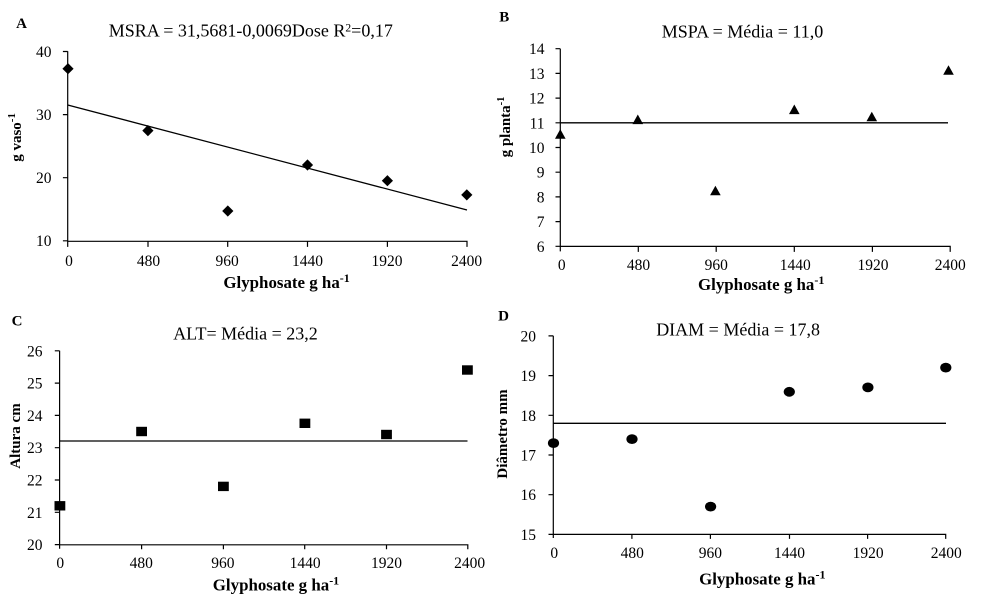 The image size is (985, 600). I want to click on svg-text: 8, so click(541, 197).